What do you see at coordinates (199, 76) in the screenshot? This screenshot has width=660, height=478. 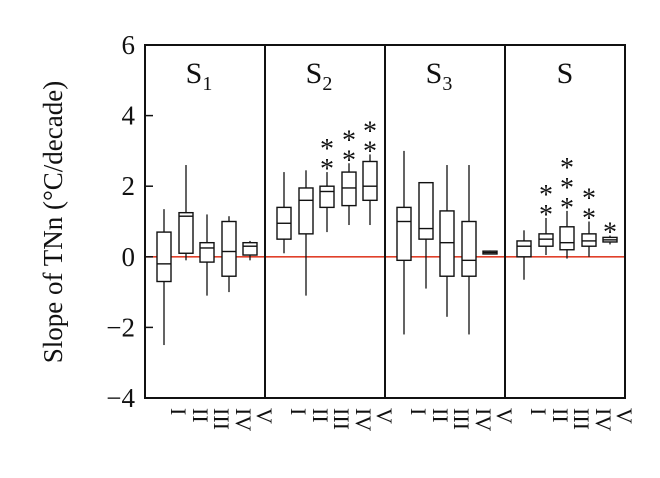 I see `panel-label: S1` at bounding box center [199, 76].